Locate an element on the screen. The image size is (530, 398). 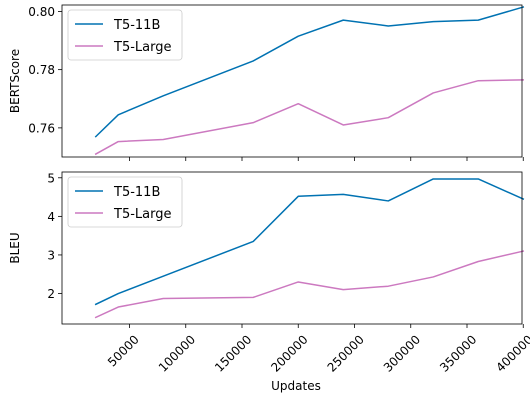
bleu-x-tick-label: 300000 is located at coordinates (402, 353).